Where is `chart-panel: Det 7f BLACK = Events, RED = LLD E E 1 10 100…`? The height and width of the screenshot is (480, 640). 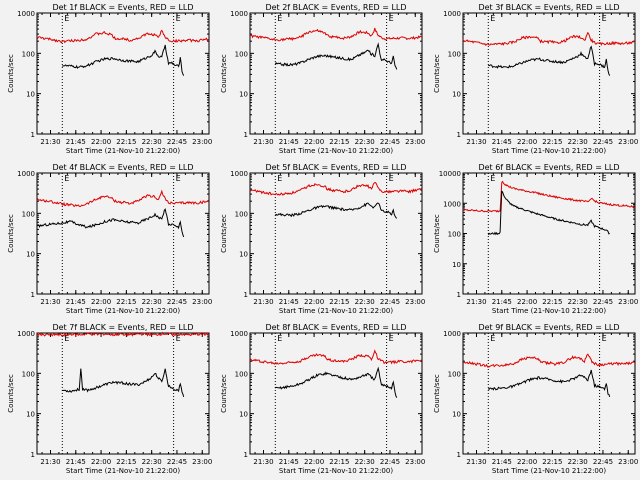 chart-panel: Det 7f BLACK = Events, RED = LLD E E 1 10 100… is located at coordinates (109, 399).